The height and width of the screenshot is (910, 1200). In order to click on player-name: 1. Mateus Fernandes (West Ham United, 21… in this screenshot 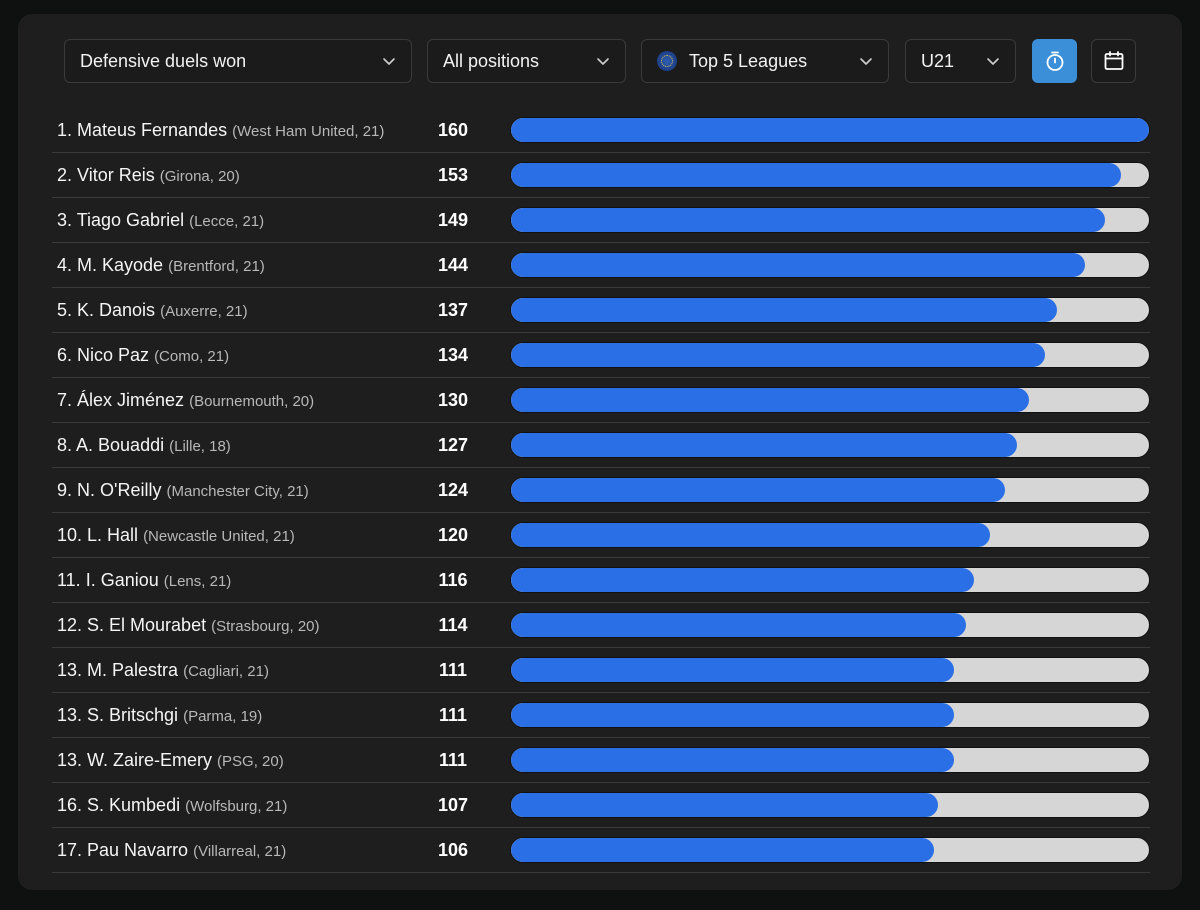, I will do `click(220, 131)`.